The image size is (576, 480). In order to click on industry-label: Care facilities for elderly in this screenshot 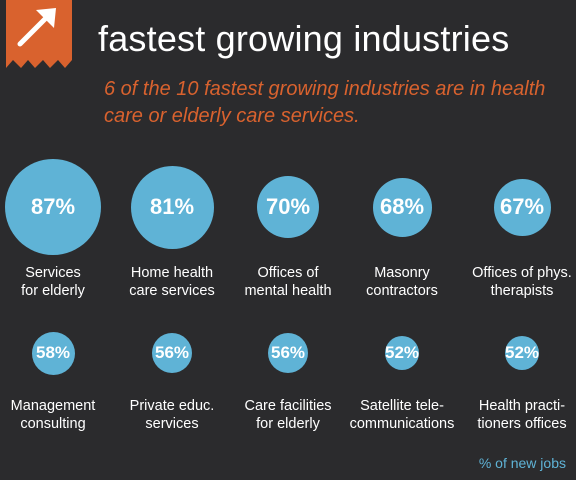, I will do `click(288, 415)`.